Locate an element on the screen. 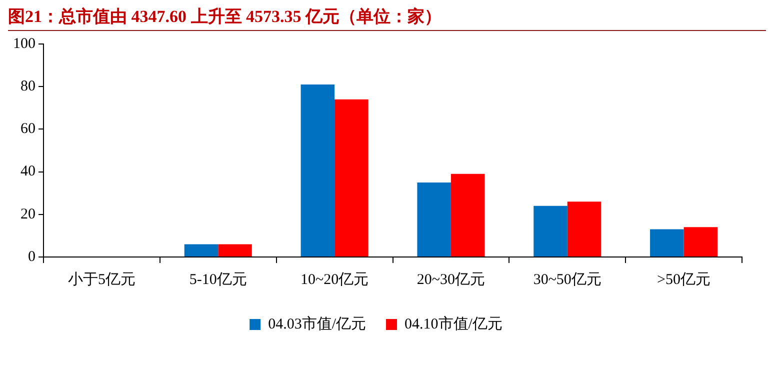 The image size is (774, 374). y-tick-label: 60 is located at coordinates (28, 129).